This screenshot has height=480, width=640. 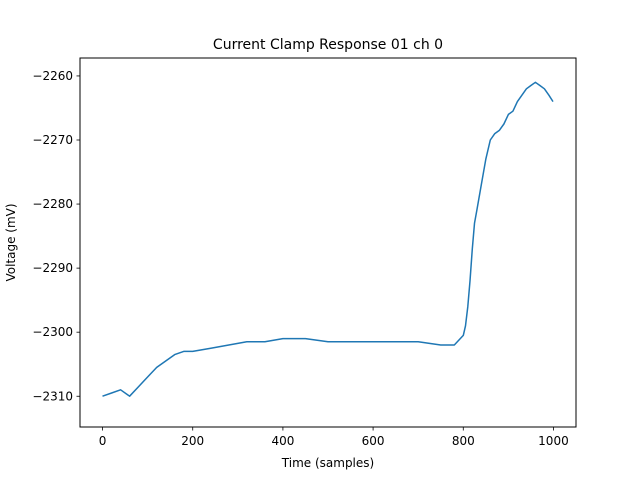 What do you see at coordinates (52, 268) in the screenshot?
I see `y-tick-label: −2290` at bounding box center [52, 268].